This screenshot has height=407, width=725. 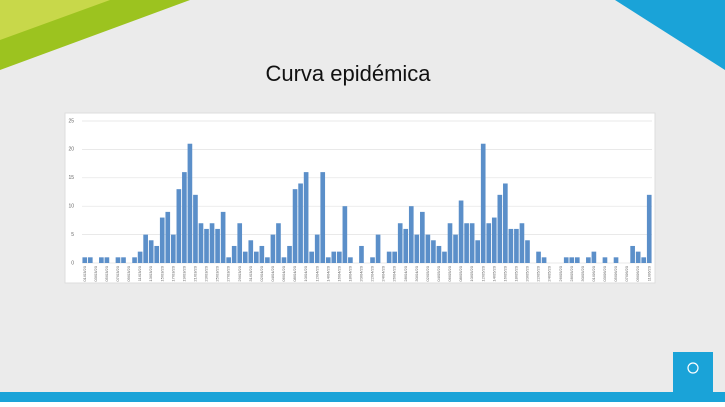 What do you see at coordinates (560, 273) in the screenshot?
I see `x-tick-label: 26/05/20` at bounding box center [560, 273].